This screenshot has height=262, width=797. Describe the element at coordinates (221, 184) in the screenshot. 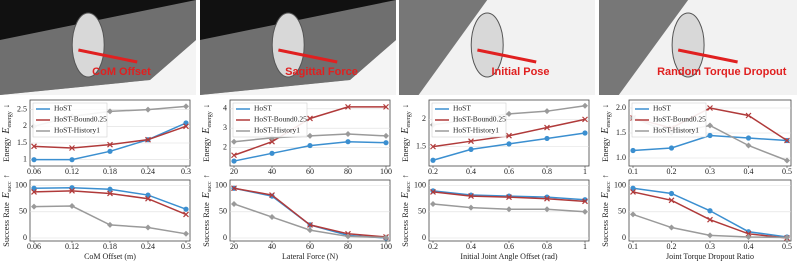

I see `y-tick-label: 100` at that location.